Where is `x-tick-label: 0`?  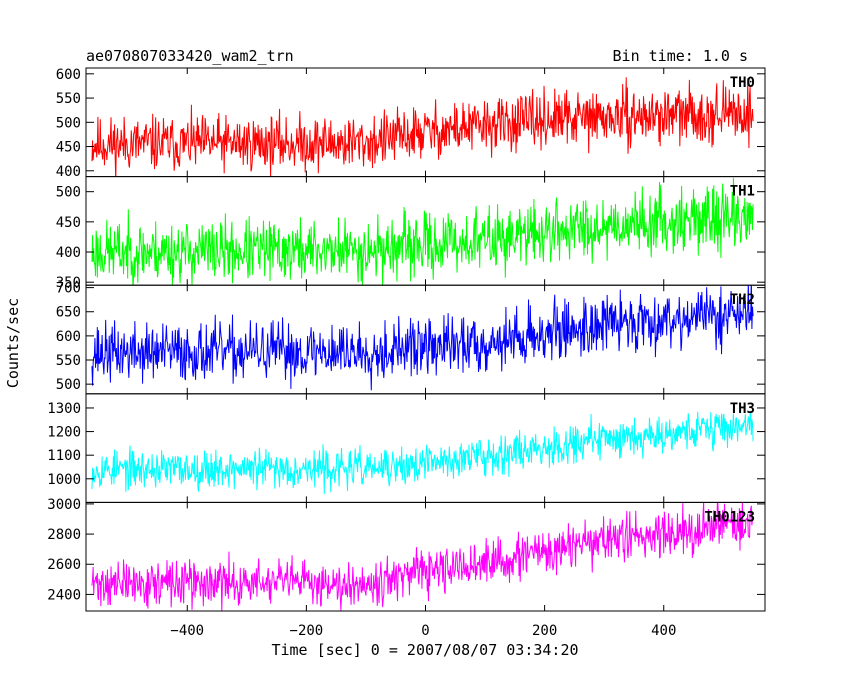 x-tick-label: 0 is located at coordinates (425, 631).